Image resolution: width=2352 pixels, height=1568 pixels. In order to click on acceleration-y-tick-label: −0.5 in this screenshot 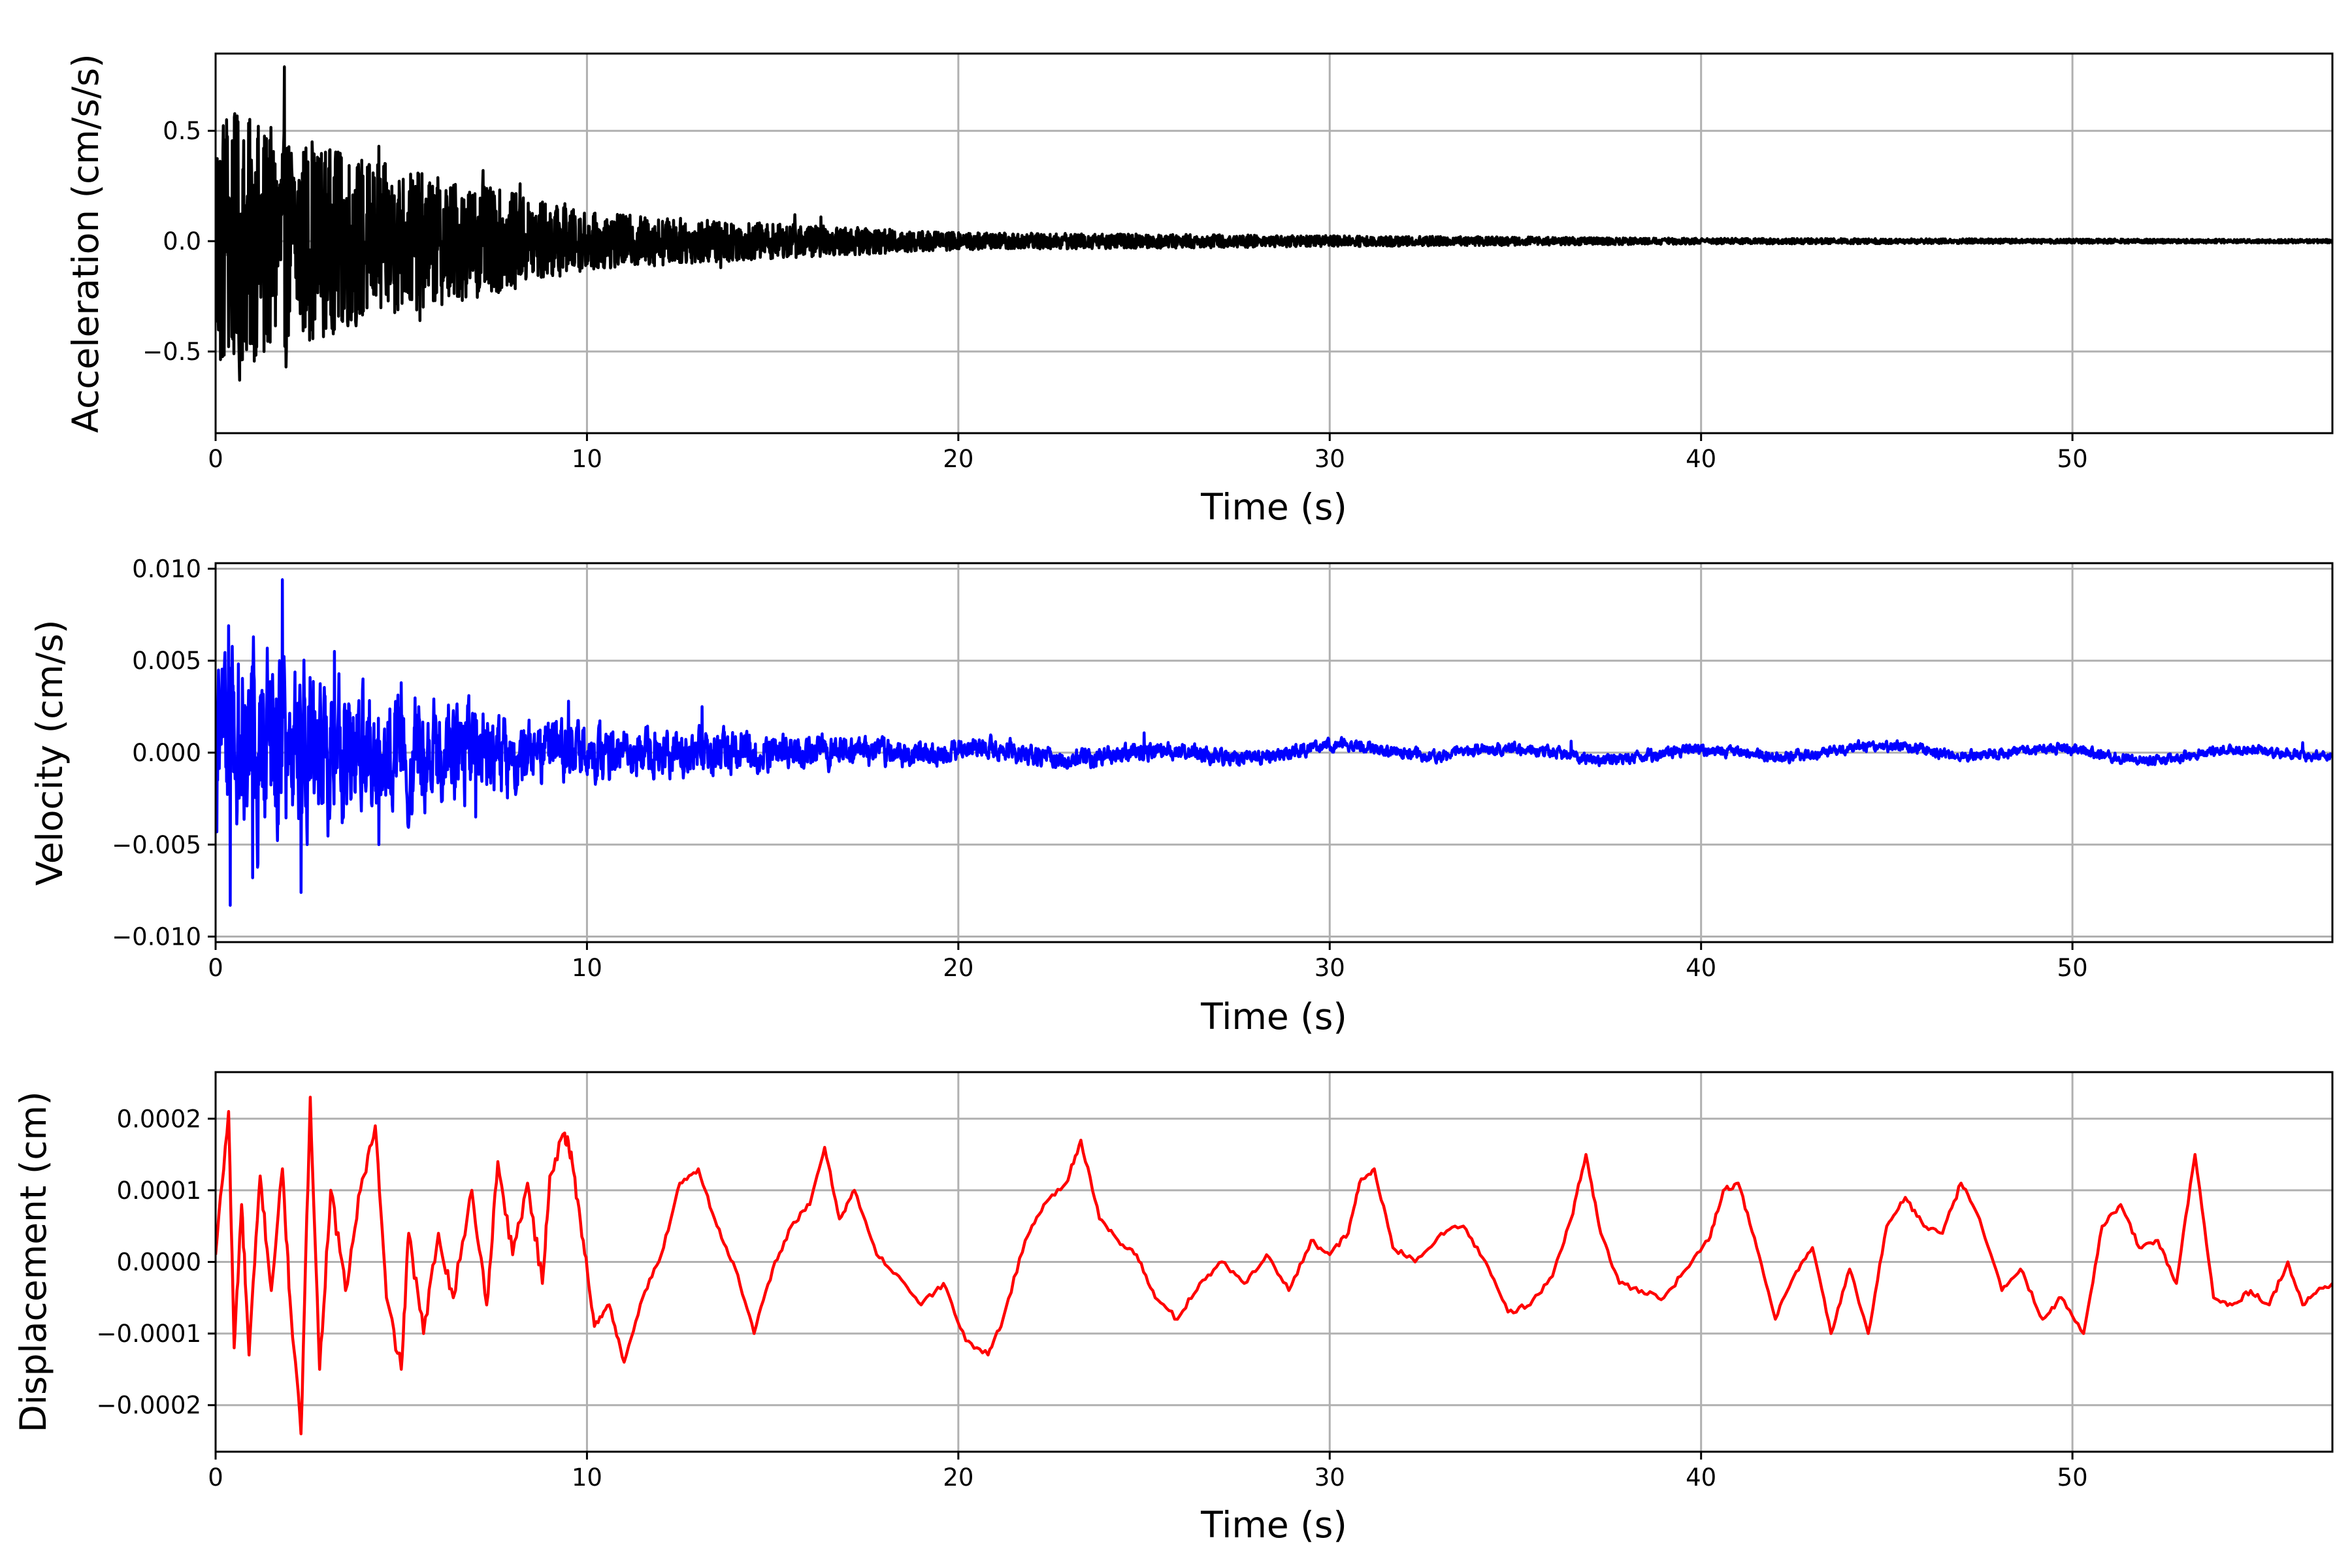, I will do `click(171, 352)`.